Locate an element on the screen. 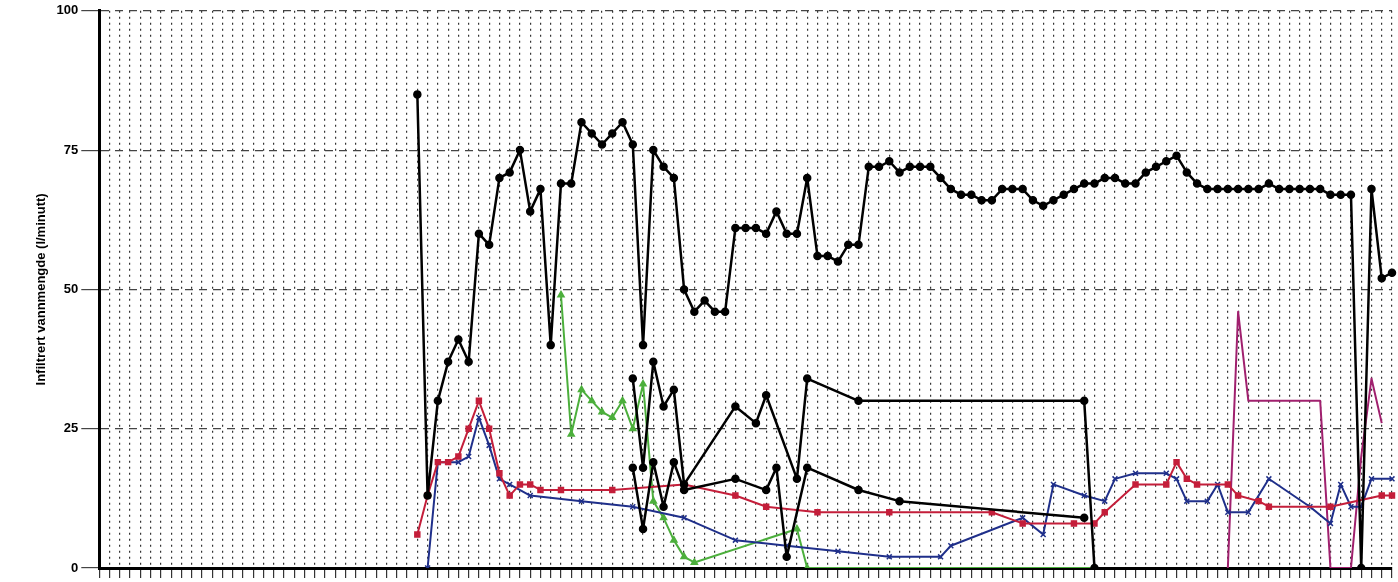 This screenshot has height=582, width=1398. y-tick-label: 100 is located at coordinates (67, 10).